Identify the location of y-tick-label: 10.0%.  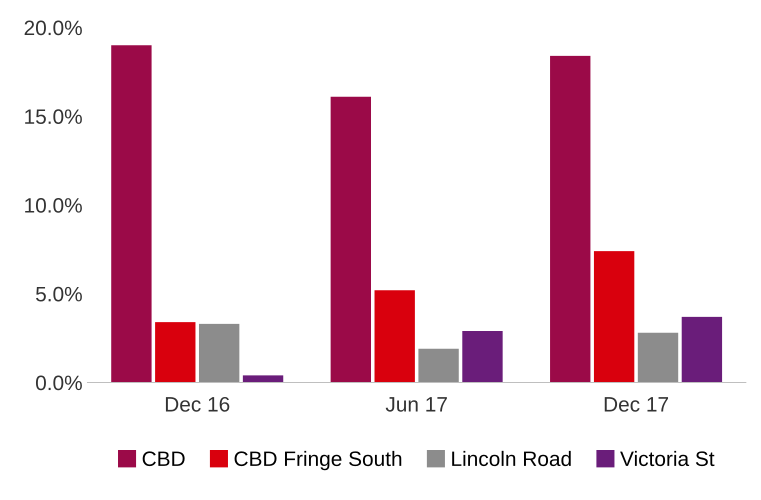
(53, 205).